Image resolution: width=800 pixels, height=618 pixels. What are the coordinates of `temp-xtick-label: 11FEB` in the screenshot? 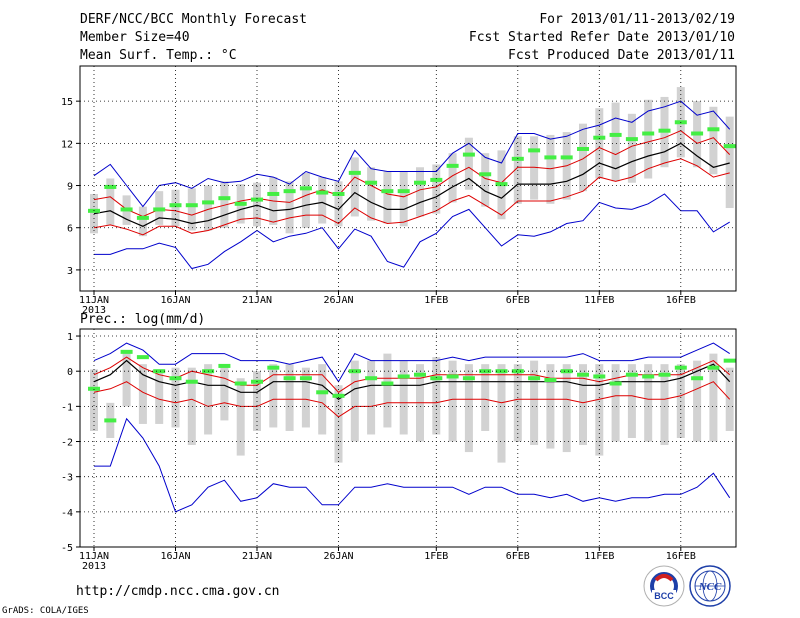 It's located at (599, 300).